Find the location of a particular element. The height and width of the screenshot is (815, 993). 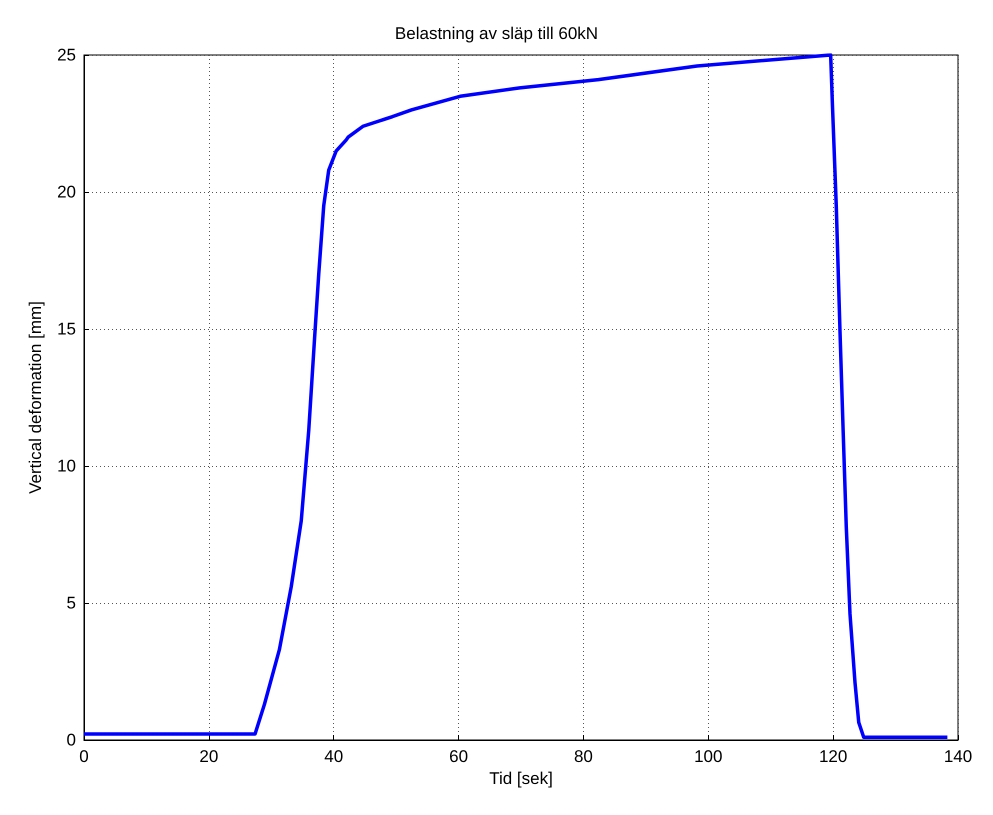

y-tick-label: 15 is located at coordinates (66, 329).